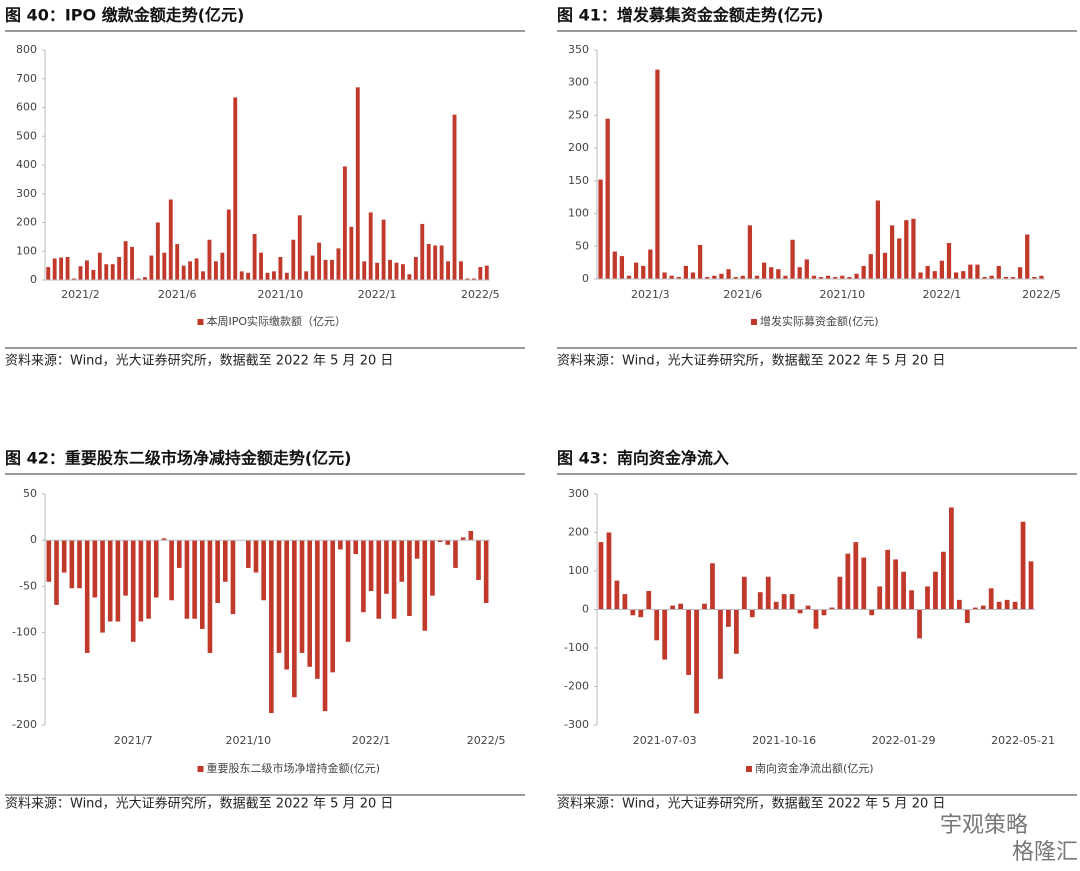 This screenshot has width=1080, height=871. I want to click on watermark: 宇观策略, so click(984, 825).